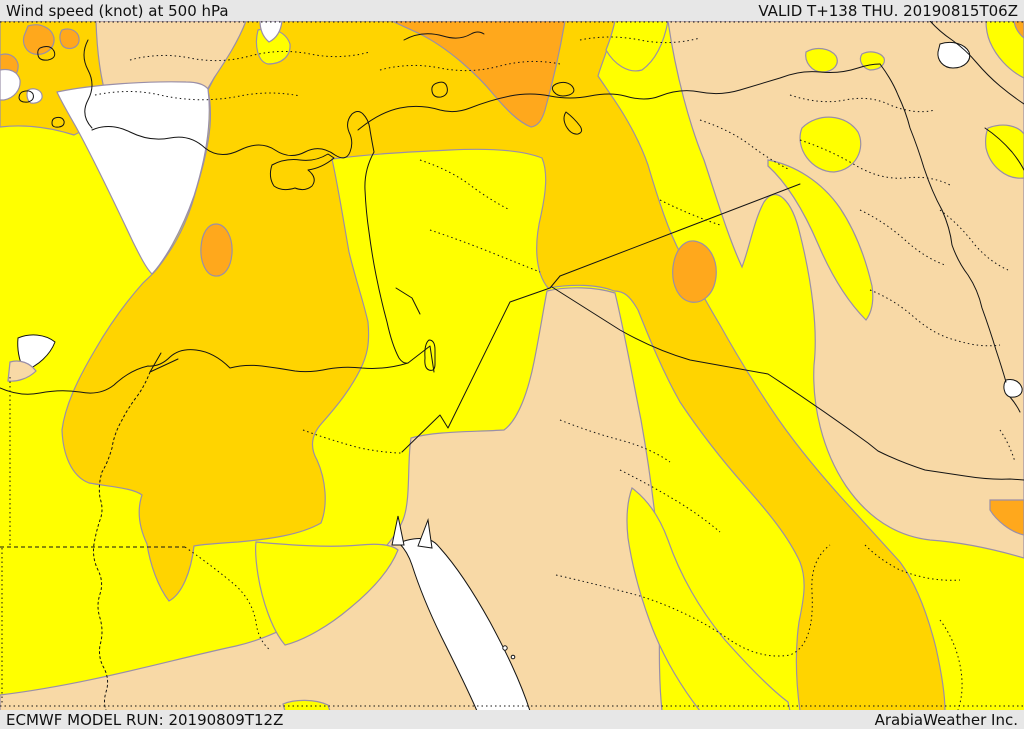 Image resolution: width=1024 pixels, height=729 pixels. What do you see at coordinates (1018, 29) in the screenshot?
I see `orange-corner-topright` at bounding box center [1018, 29].